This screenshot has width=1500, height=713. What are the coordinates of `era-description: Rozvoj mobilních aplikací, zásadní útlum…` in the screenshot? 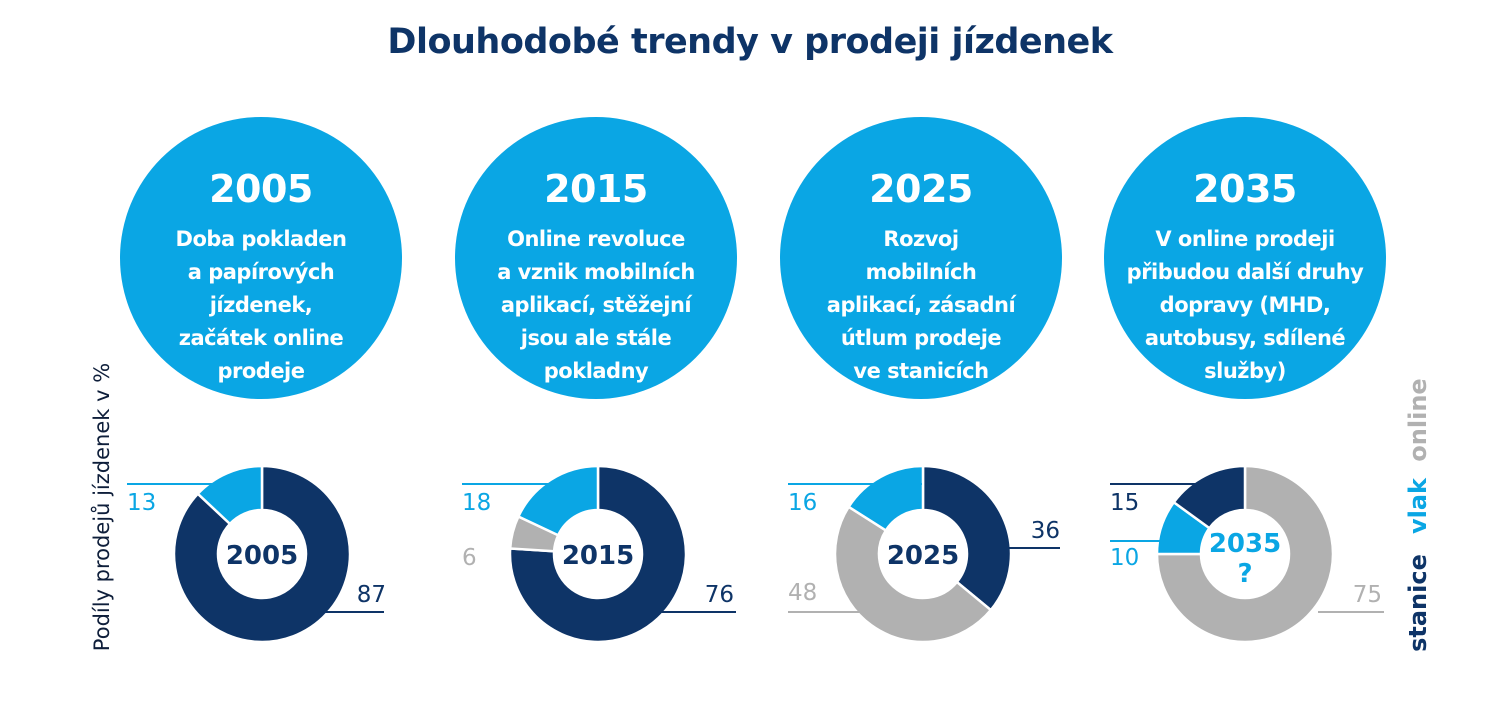 It's located at (921, 305).